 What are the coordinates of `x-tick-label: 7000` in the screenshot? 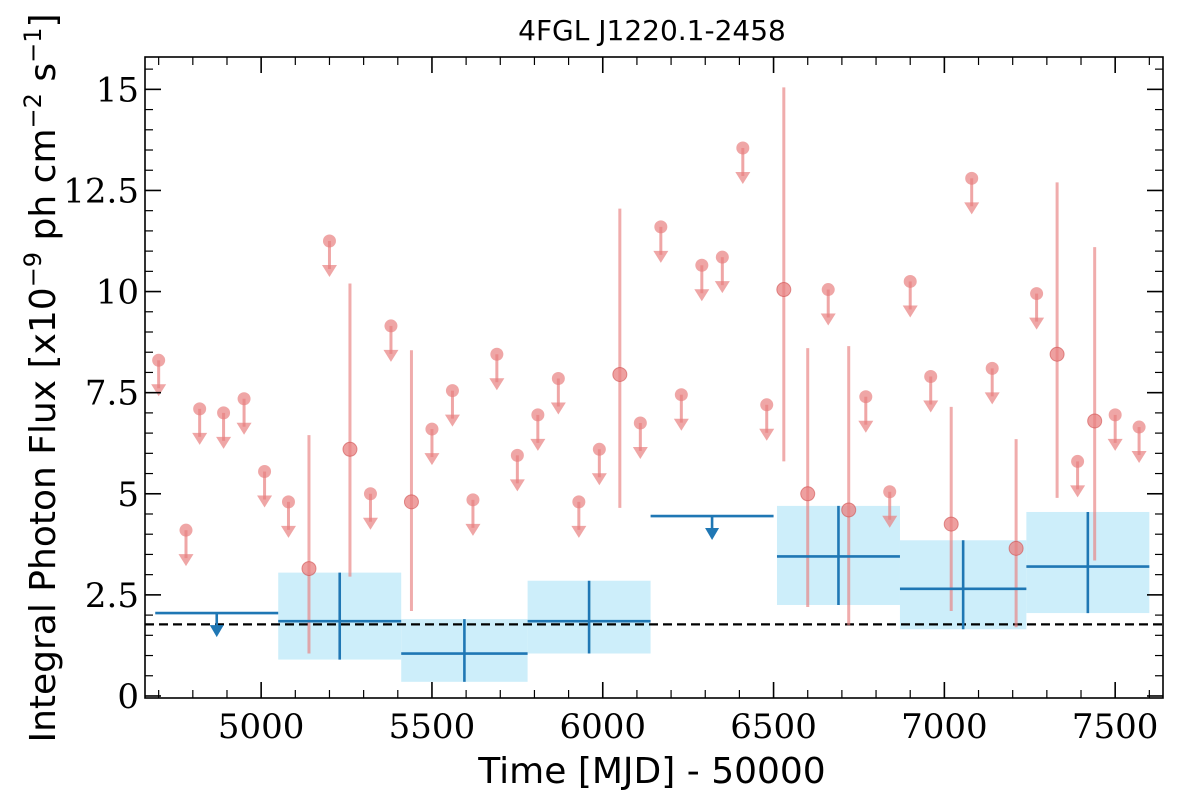 It's located at (944, 727).